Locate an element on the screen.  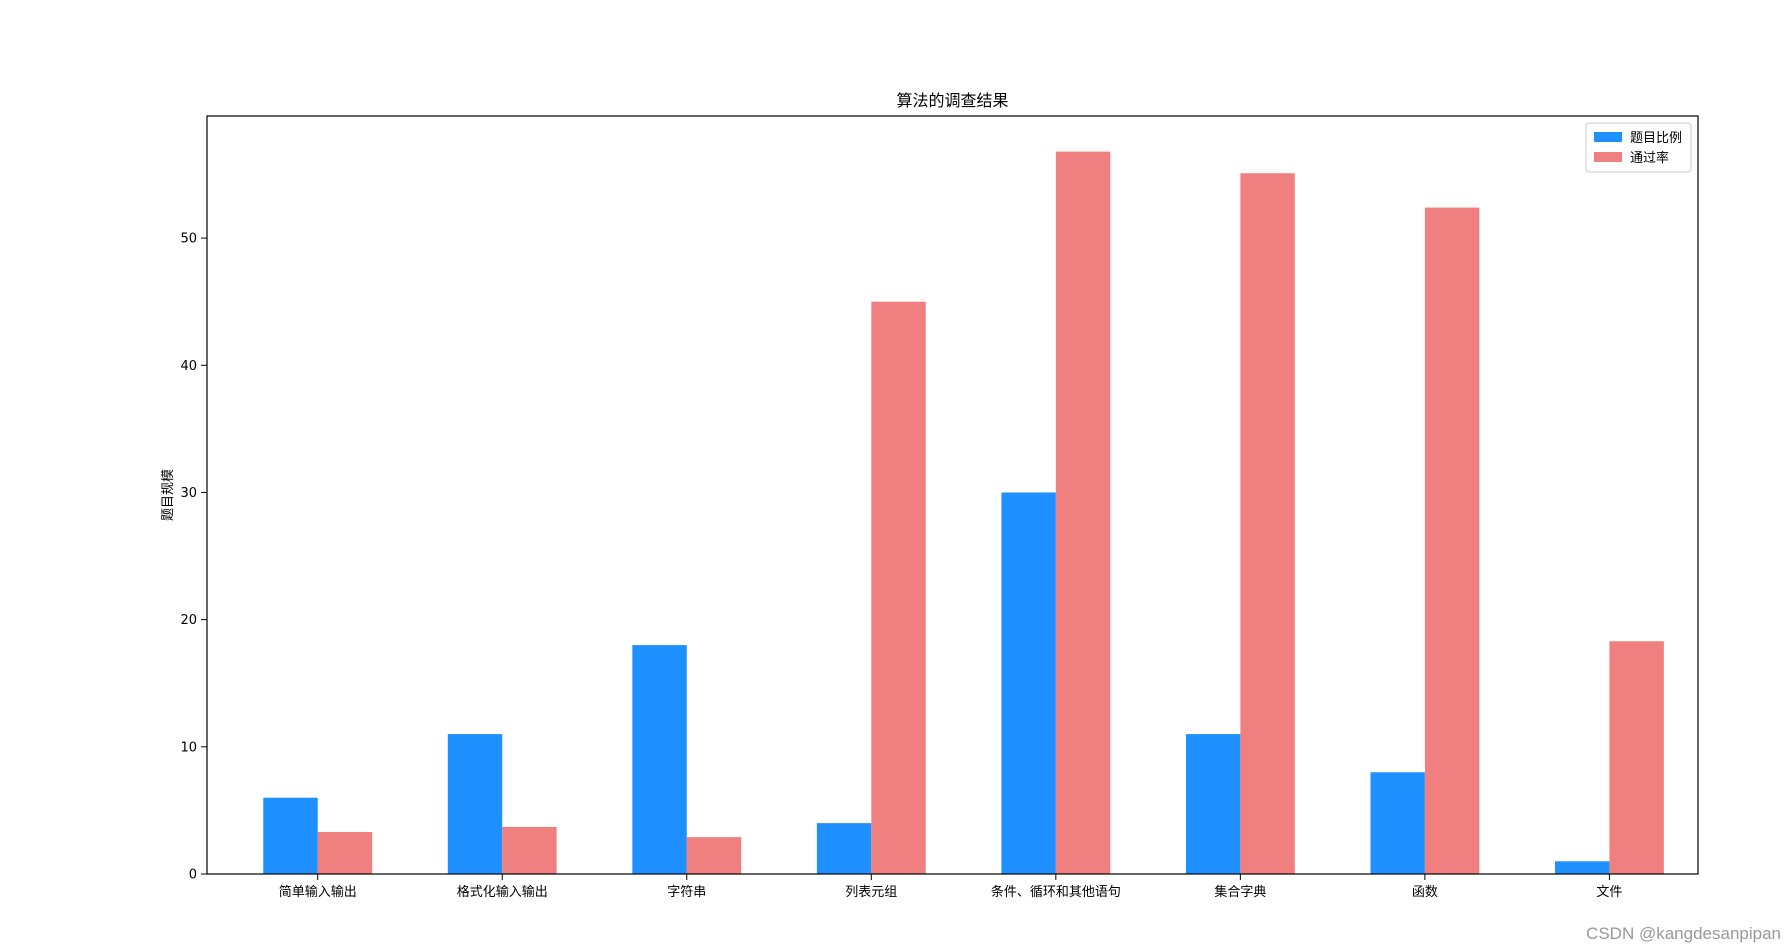
y-tick-label-5: 50 is located at coordinates (188, 239).